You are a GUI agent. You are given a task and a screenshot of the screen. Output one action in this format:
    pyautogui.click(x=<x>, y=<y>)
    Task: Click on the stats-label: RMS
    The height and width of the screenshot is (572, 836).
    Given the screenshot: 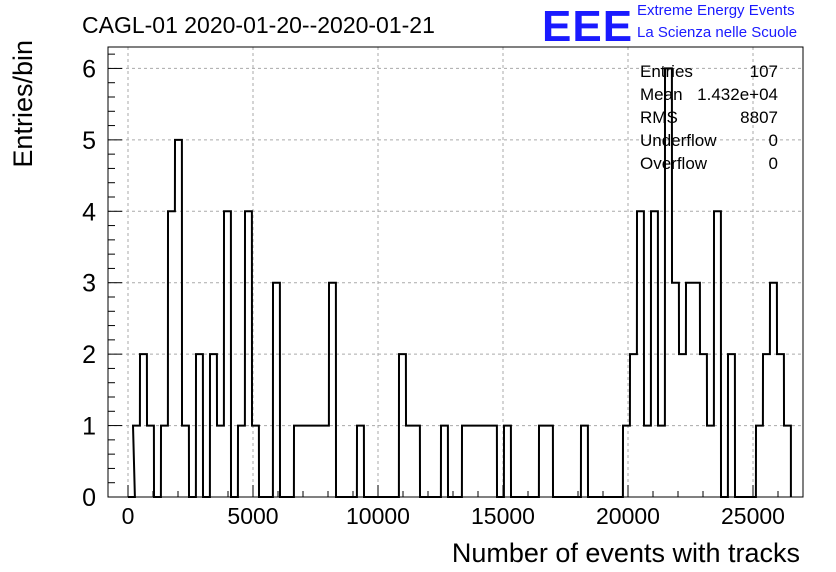 What is the action you would take?
    pyautogui.click(x=659, y=117)
    